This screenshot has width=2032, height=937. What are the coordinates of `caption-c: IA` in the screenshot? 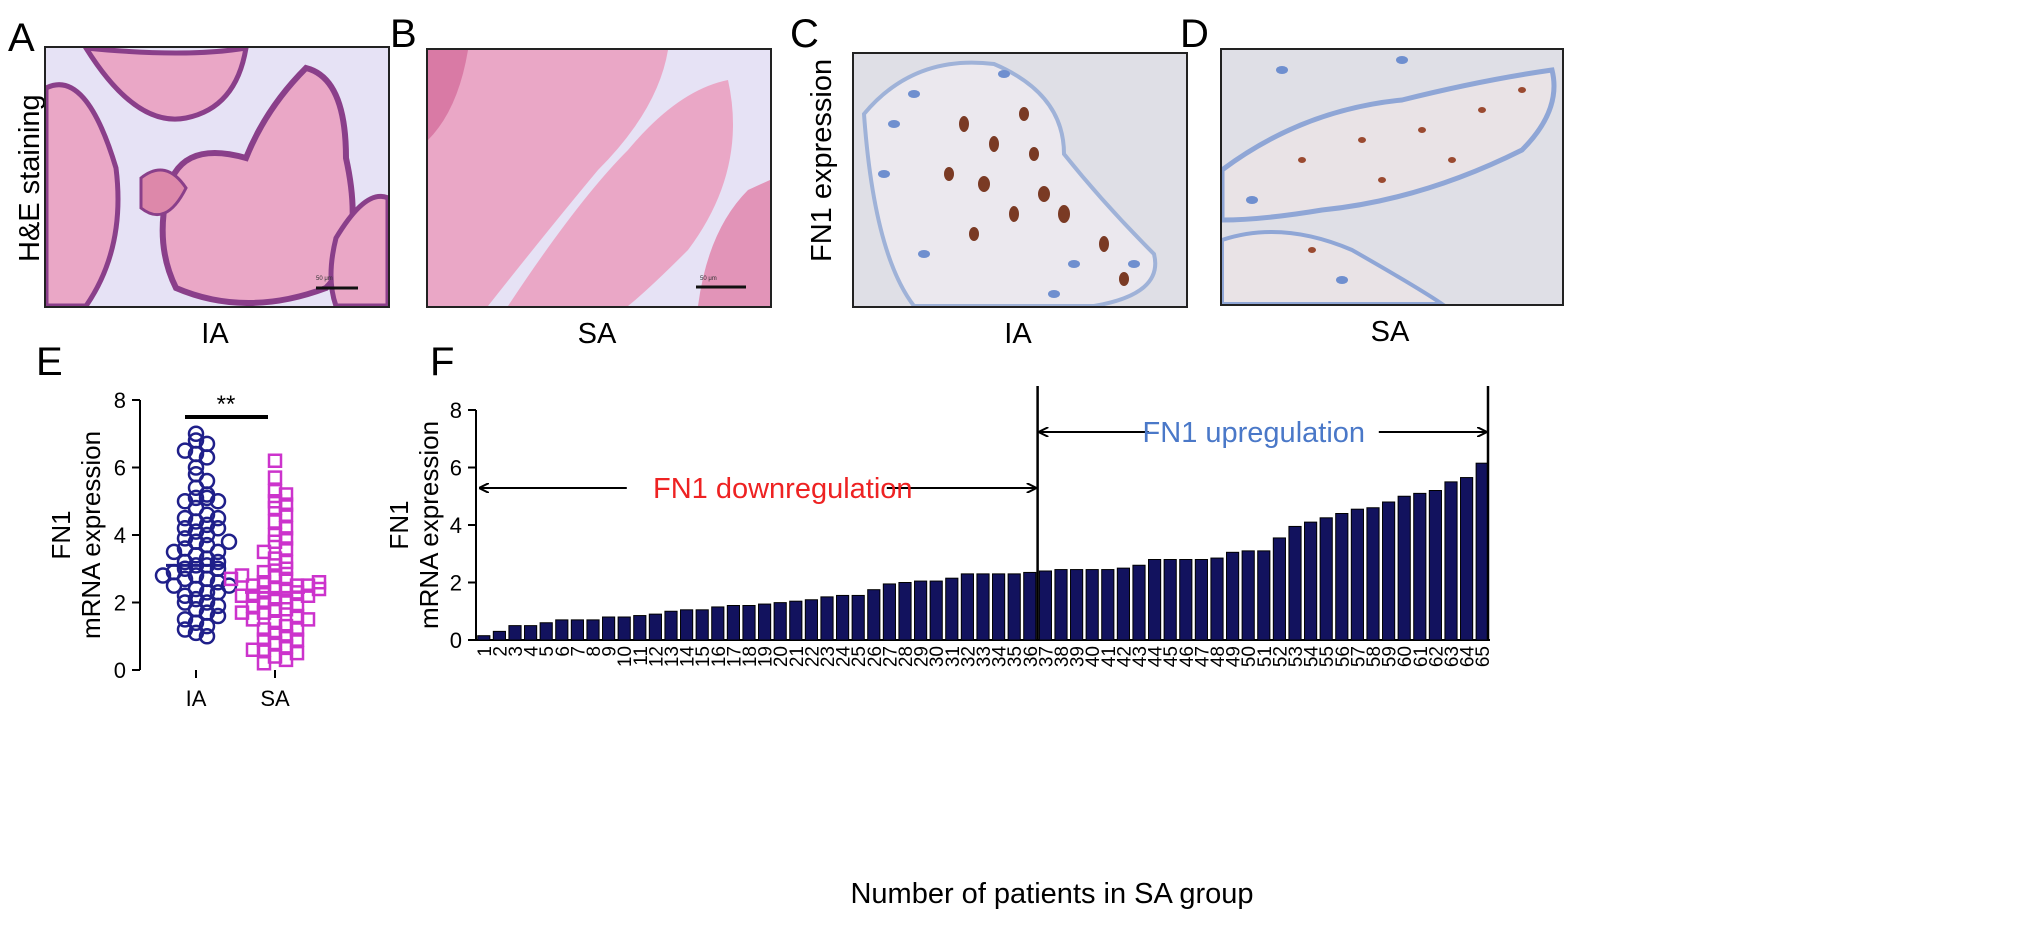 It's located at (1018, 334).